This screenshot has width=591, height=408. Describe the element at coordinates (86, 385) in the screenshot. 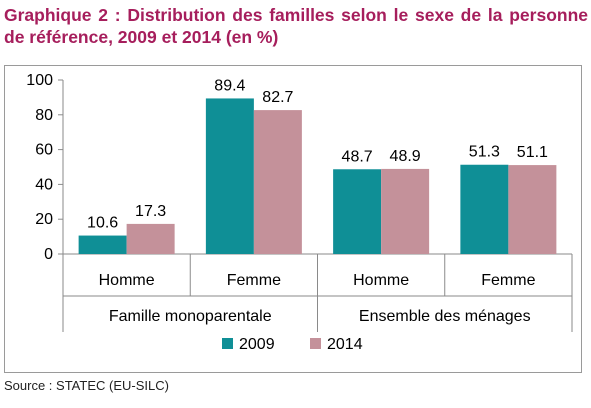

I see `source-note: Source : STATEC (EU-SILC)` at that location.